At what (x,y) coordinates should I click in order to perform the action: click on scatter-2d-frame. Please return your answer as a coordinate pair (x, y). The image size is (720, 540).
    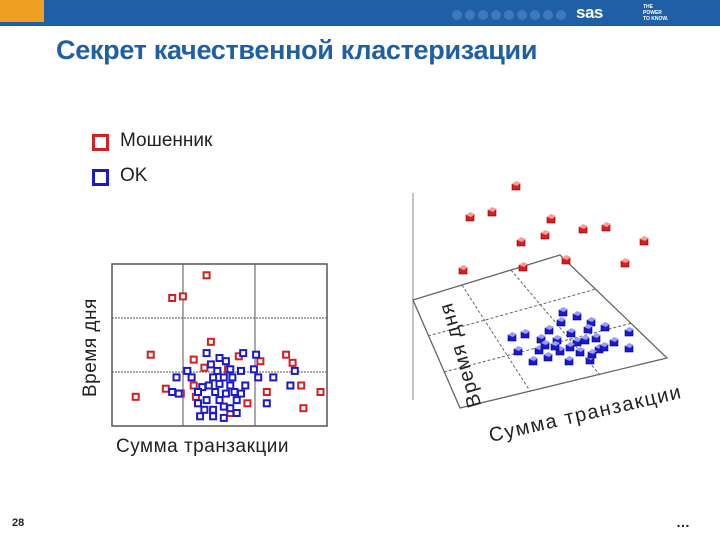
    Looking at the image, I should click on (219, 345).